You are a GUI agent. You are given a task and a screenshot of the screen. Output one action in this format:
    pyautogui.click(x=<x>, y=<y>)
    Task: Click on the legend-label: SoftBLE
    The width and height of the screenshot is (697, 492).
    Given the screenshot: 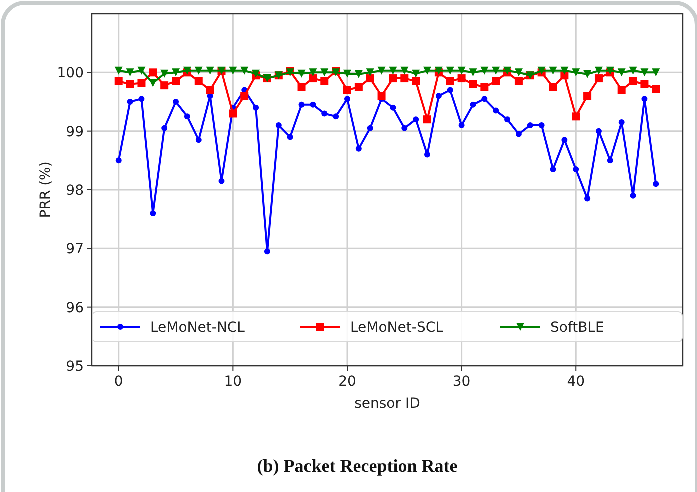 What is the action you would take?
    pyautogui.click(x=577, y=328)
    